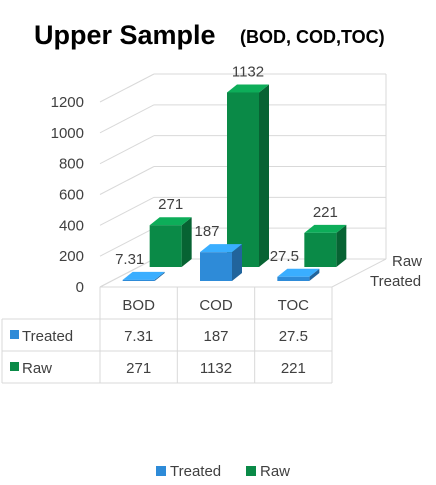 The width and height of the screenshot is (436, 485). Describe the element at coordinates (407, 261) in the screenshot. I see `depth-label-raw: Raw` at that location.